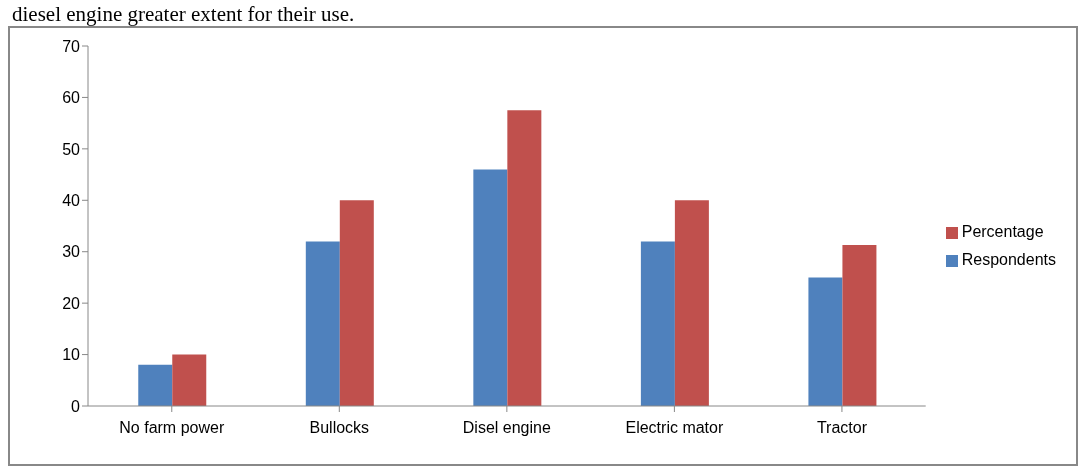  Describe the element at coordinates (71, 200) in the screenshot. I see `y-tick-label: 40` at that location.